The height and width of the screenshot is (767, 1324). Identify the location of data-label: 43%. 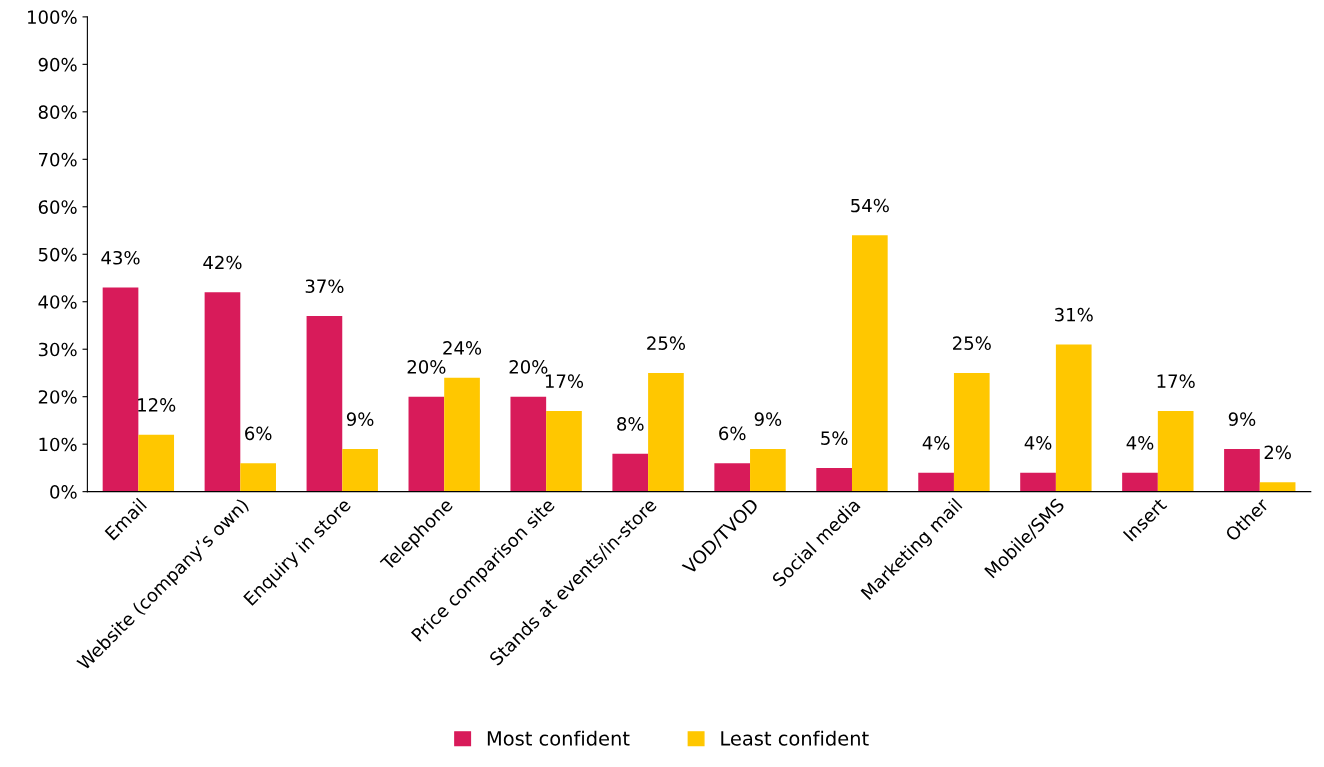
(120, 257).